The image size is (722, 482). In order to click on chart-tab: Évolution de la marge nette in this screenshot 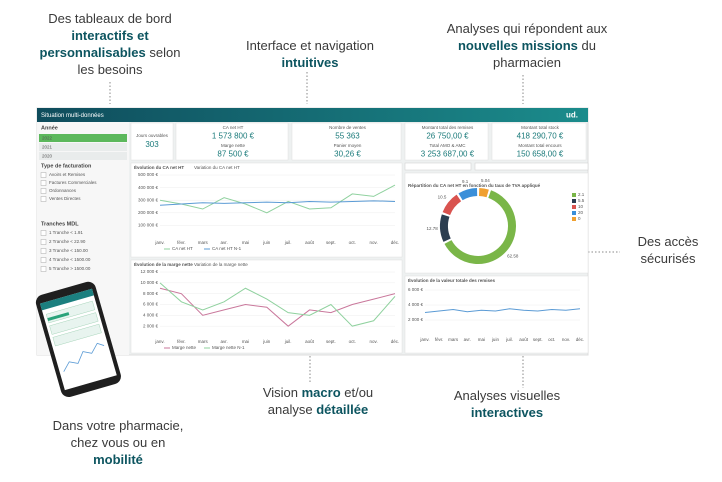, I will do `click(163, 263)`.